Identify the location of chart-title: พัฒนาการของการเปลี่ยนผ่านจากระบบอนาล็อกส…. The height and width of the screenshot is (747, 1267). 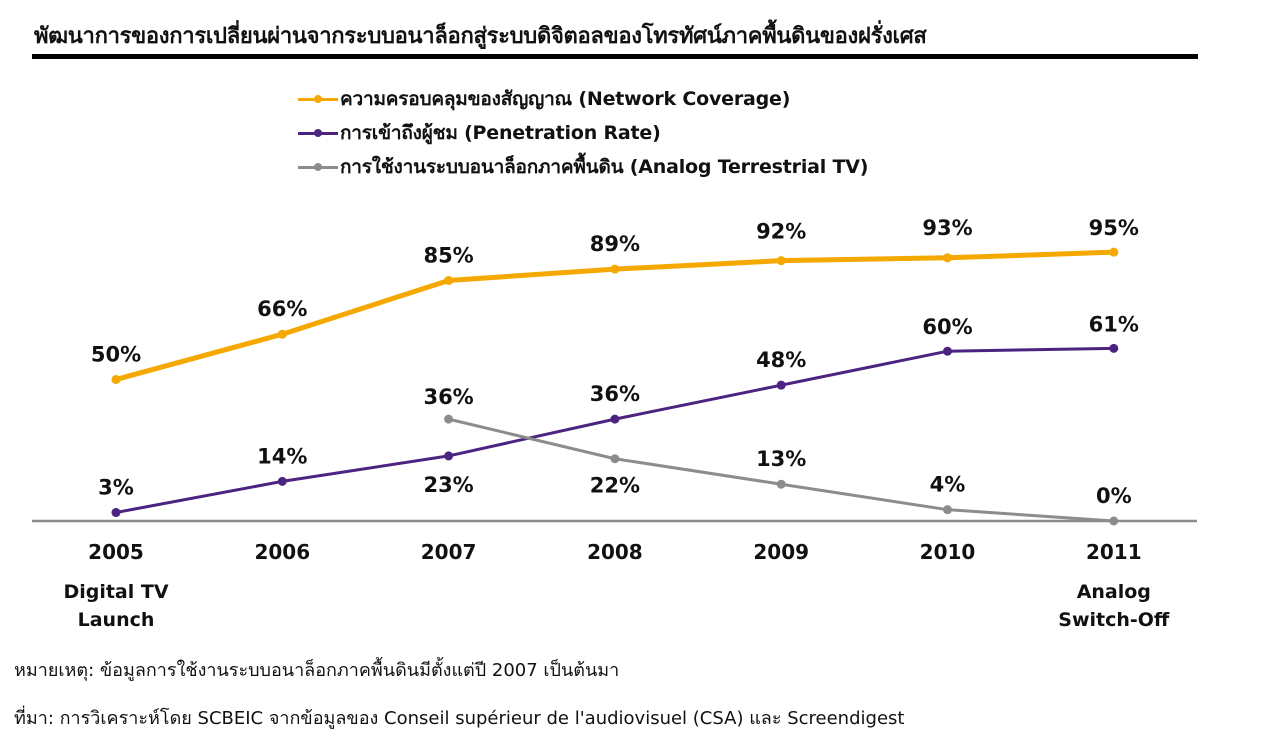
(480, 36).